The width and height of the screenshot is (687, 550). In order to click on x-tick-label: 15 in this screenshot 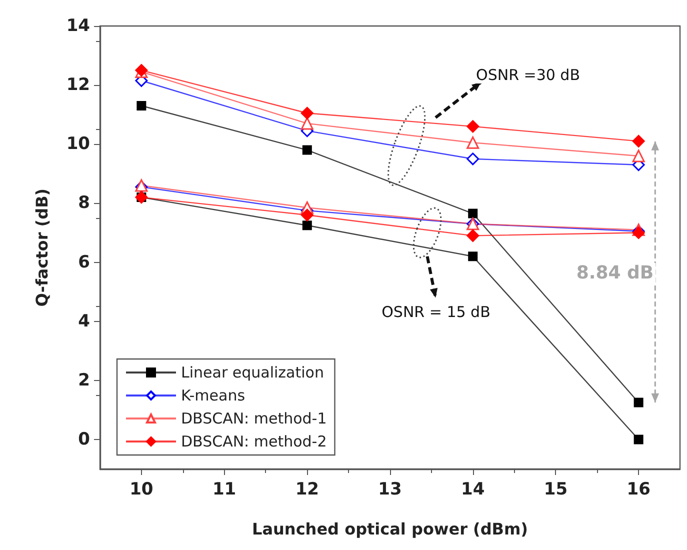, I will do `click(556, 490)`.